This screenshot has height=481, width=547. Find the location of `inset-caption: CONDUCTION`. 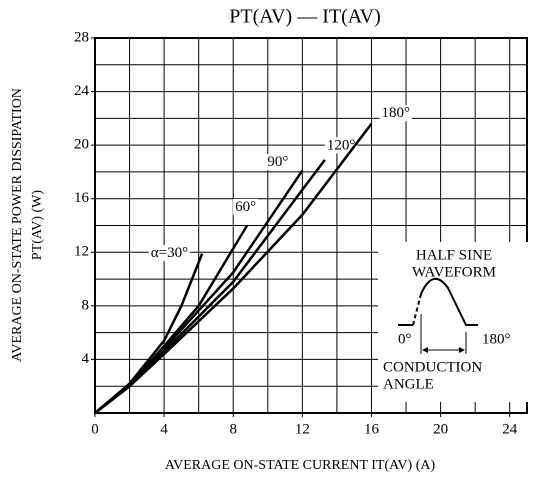

inset-caption: CONDUCTION is located at coordinates (432, 367).